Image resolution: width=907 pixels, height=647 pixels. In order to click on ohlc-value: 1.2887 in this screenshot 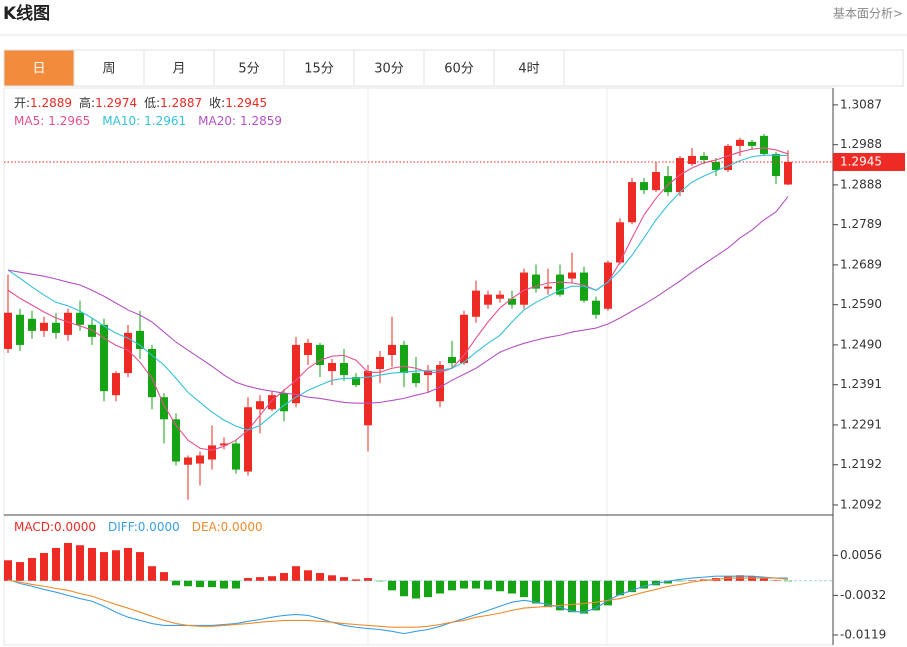, I will do `click(181, 103)`.